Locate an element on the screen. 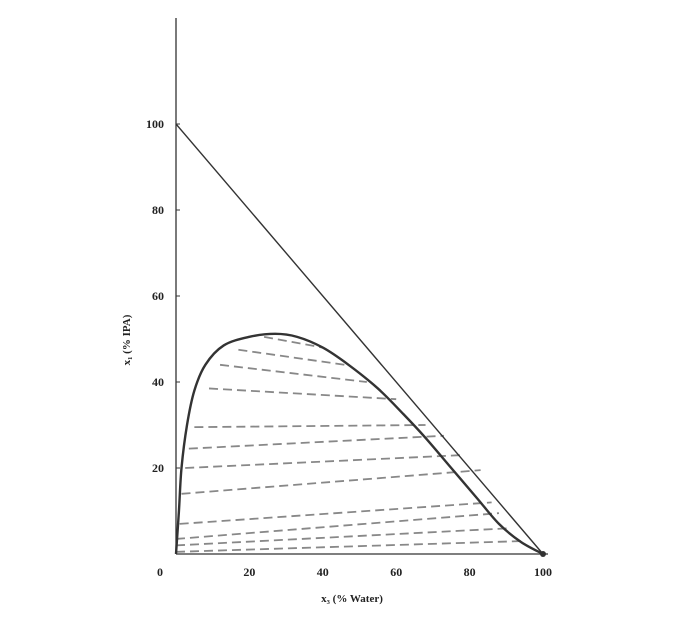 This screenshot has width=700, height=617. y-axis-label: x₁ (% IPA) is located at coordinates (127, 339).